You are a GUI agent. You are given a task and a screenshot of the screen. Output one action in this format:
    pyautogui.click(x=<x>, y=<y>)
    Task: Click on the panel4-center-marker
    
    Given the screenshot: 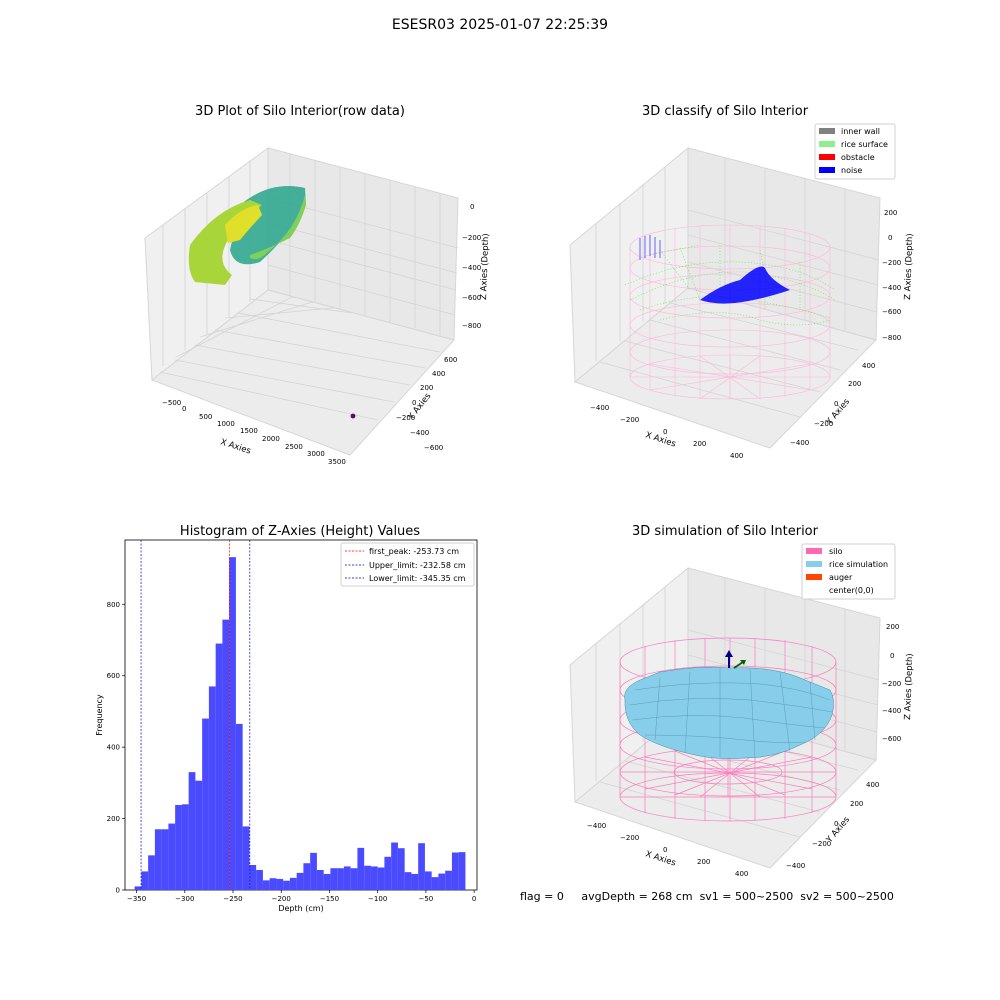 What is the action you would take?
    pyautogui.click(x=735, y=659)
    